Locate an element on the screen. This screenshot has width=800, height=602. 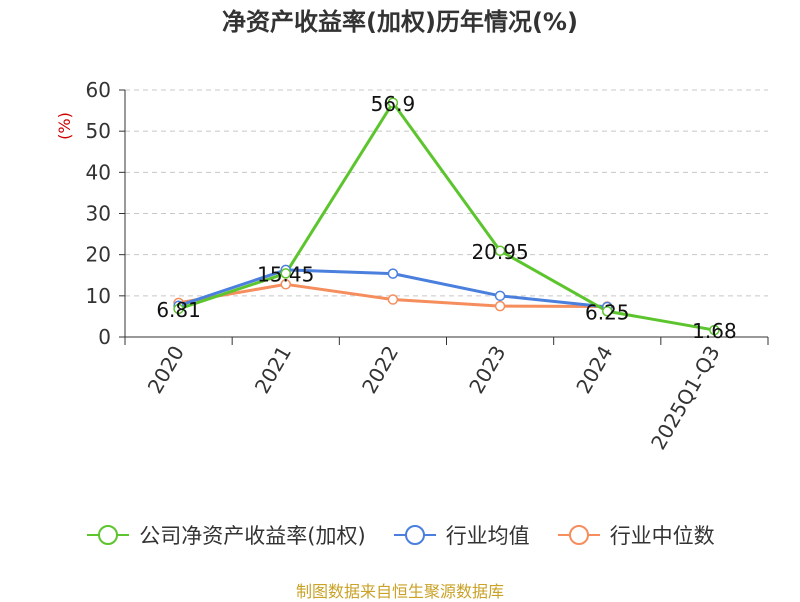
data-label: 56.9 is located at coordinates (393, 104).